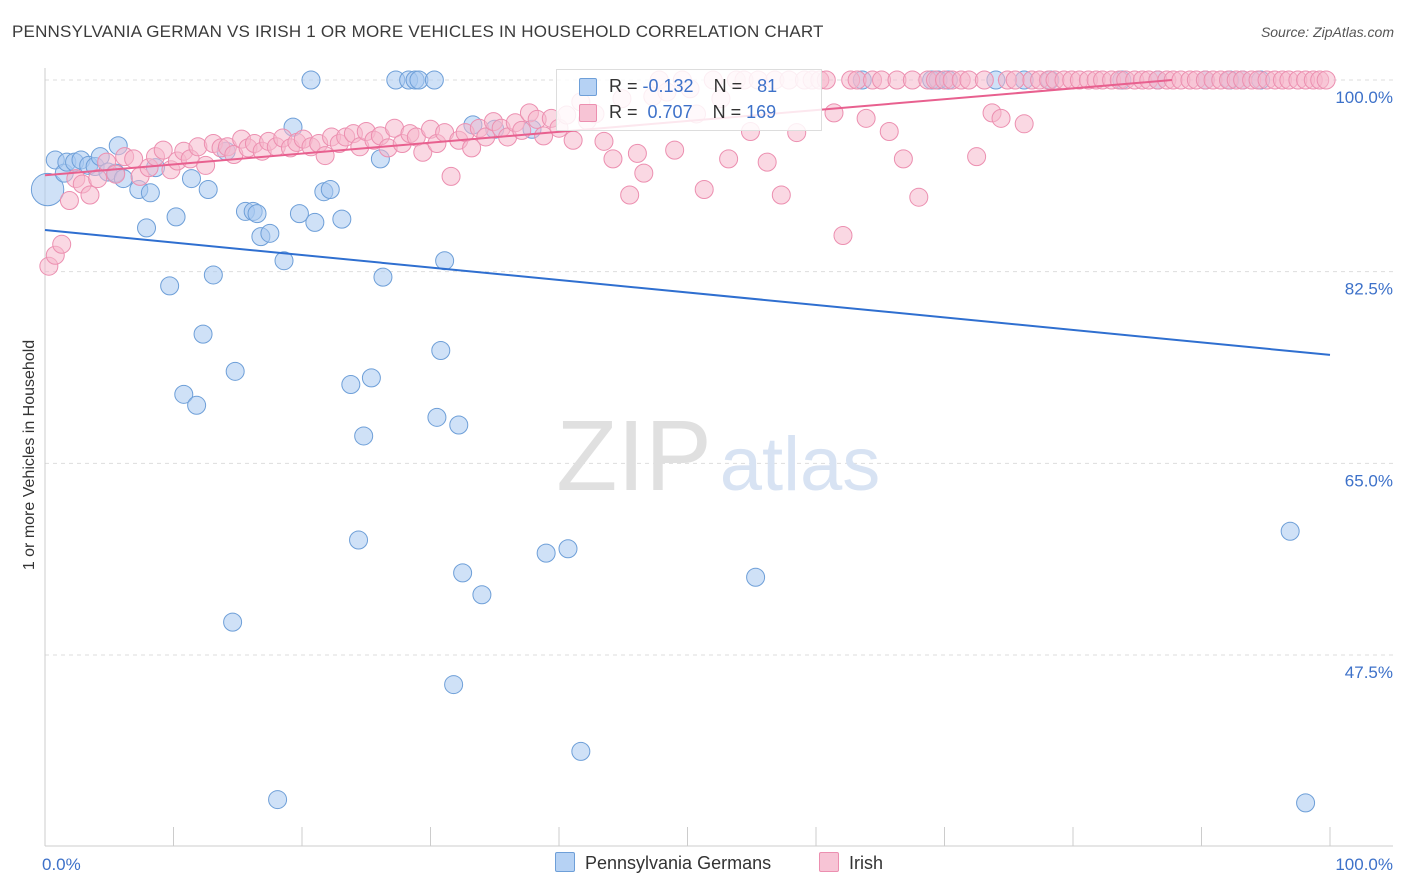  What do you see at coordinates (689, 100) in the screenshot?
I see `legend-box: R = -0.132 N = 81 R = 0.707 N = 169` at bounding box center [689, 100].